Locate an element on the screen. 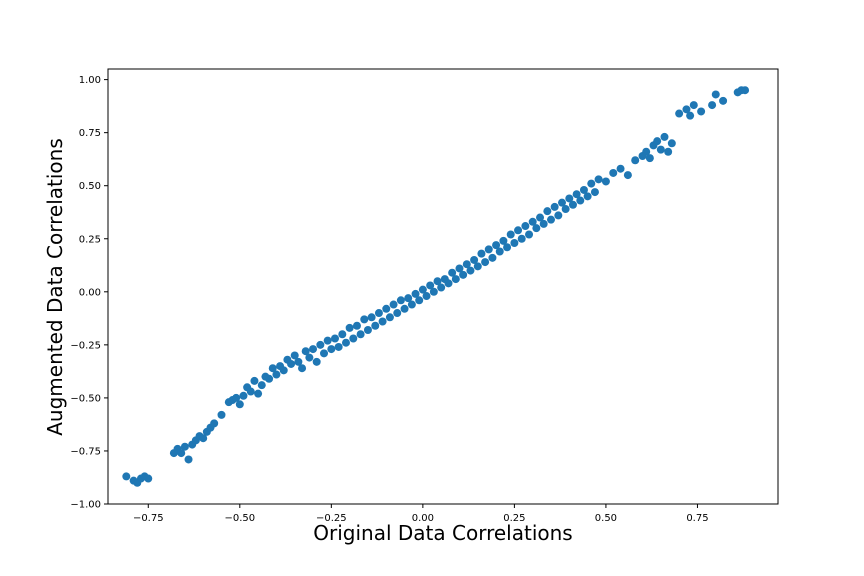  y-tick-label: −0.50 is located at coordinates (85, 398).